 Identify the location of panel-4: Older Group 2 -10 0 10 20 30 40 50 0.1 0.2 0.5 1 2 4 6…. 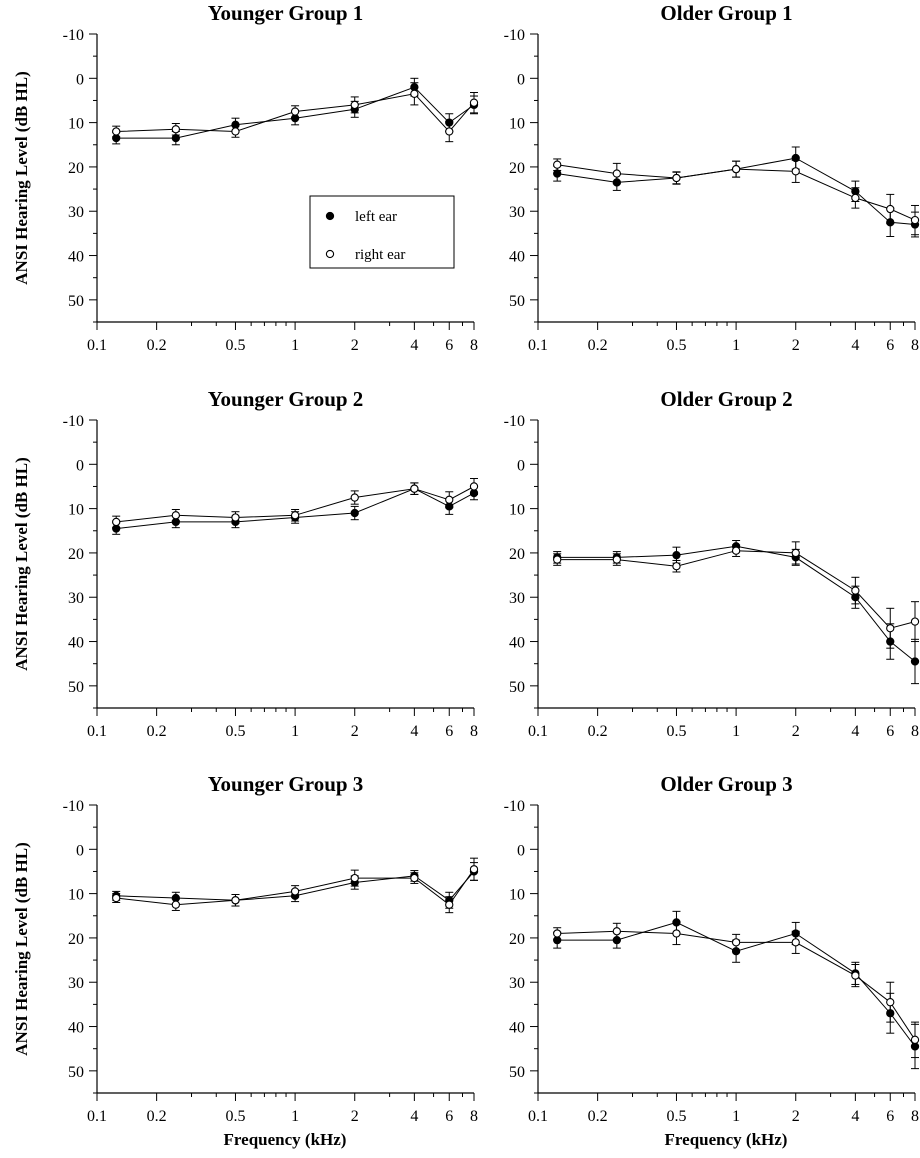
(712, 563).